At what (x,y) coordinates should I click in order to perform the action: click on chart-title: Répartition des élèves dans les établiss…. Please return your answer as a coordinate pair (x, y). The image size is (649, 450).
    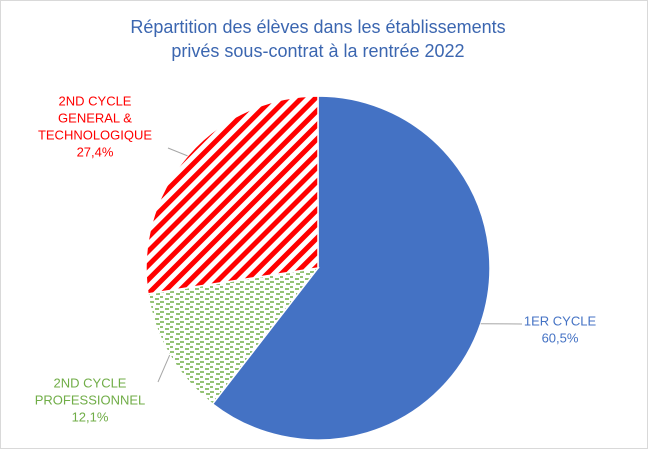
    Looking at the image, I should click on (317, 27).